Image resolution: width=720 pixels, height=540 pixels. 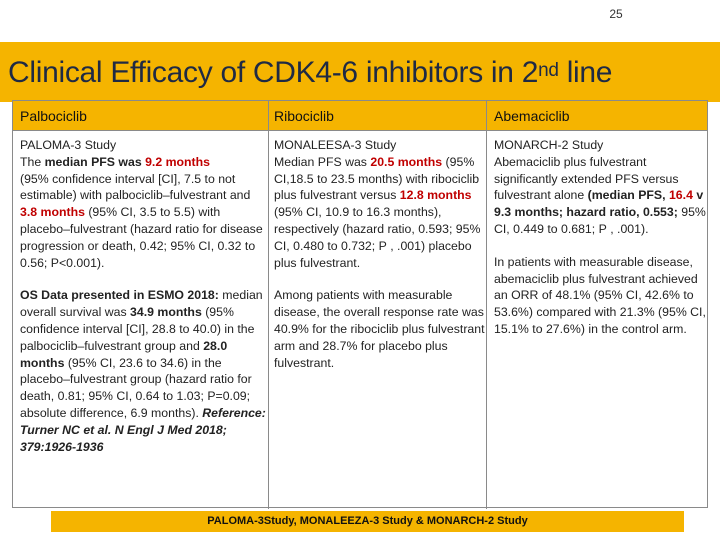 What do you see at coordinates (95, 161) in the screenshot?
I see `text-segment: median PFS was` at bounding box center [95, 161].